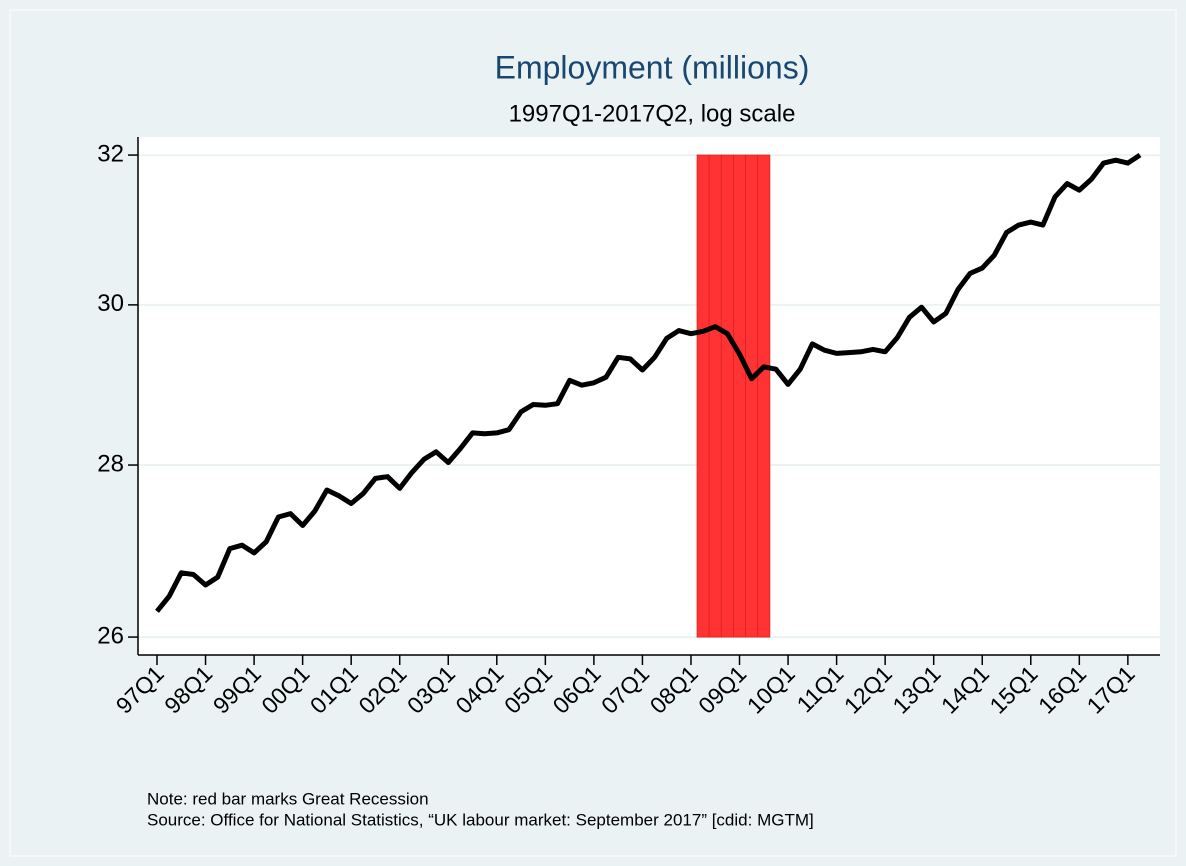 Image resolution: width=1186 pixels, height=866 pixels. What do you see at coordinates (110, 153) in the screenshot?
I see `y-tick-label: 32` at bounding box center [110, 153].